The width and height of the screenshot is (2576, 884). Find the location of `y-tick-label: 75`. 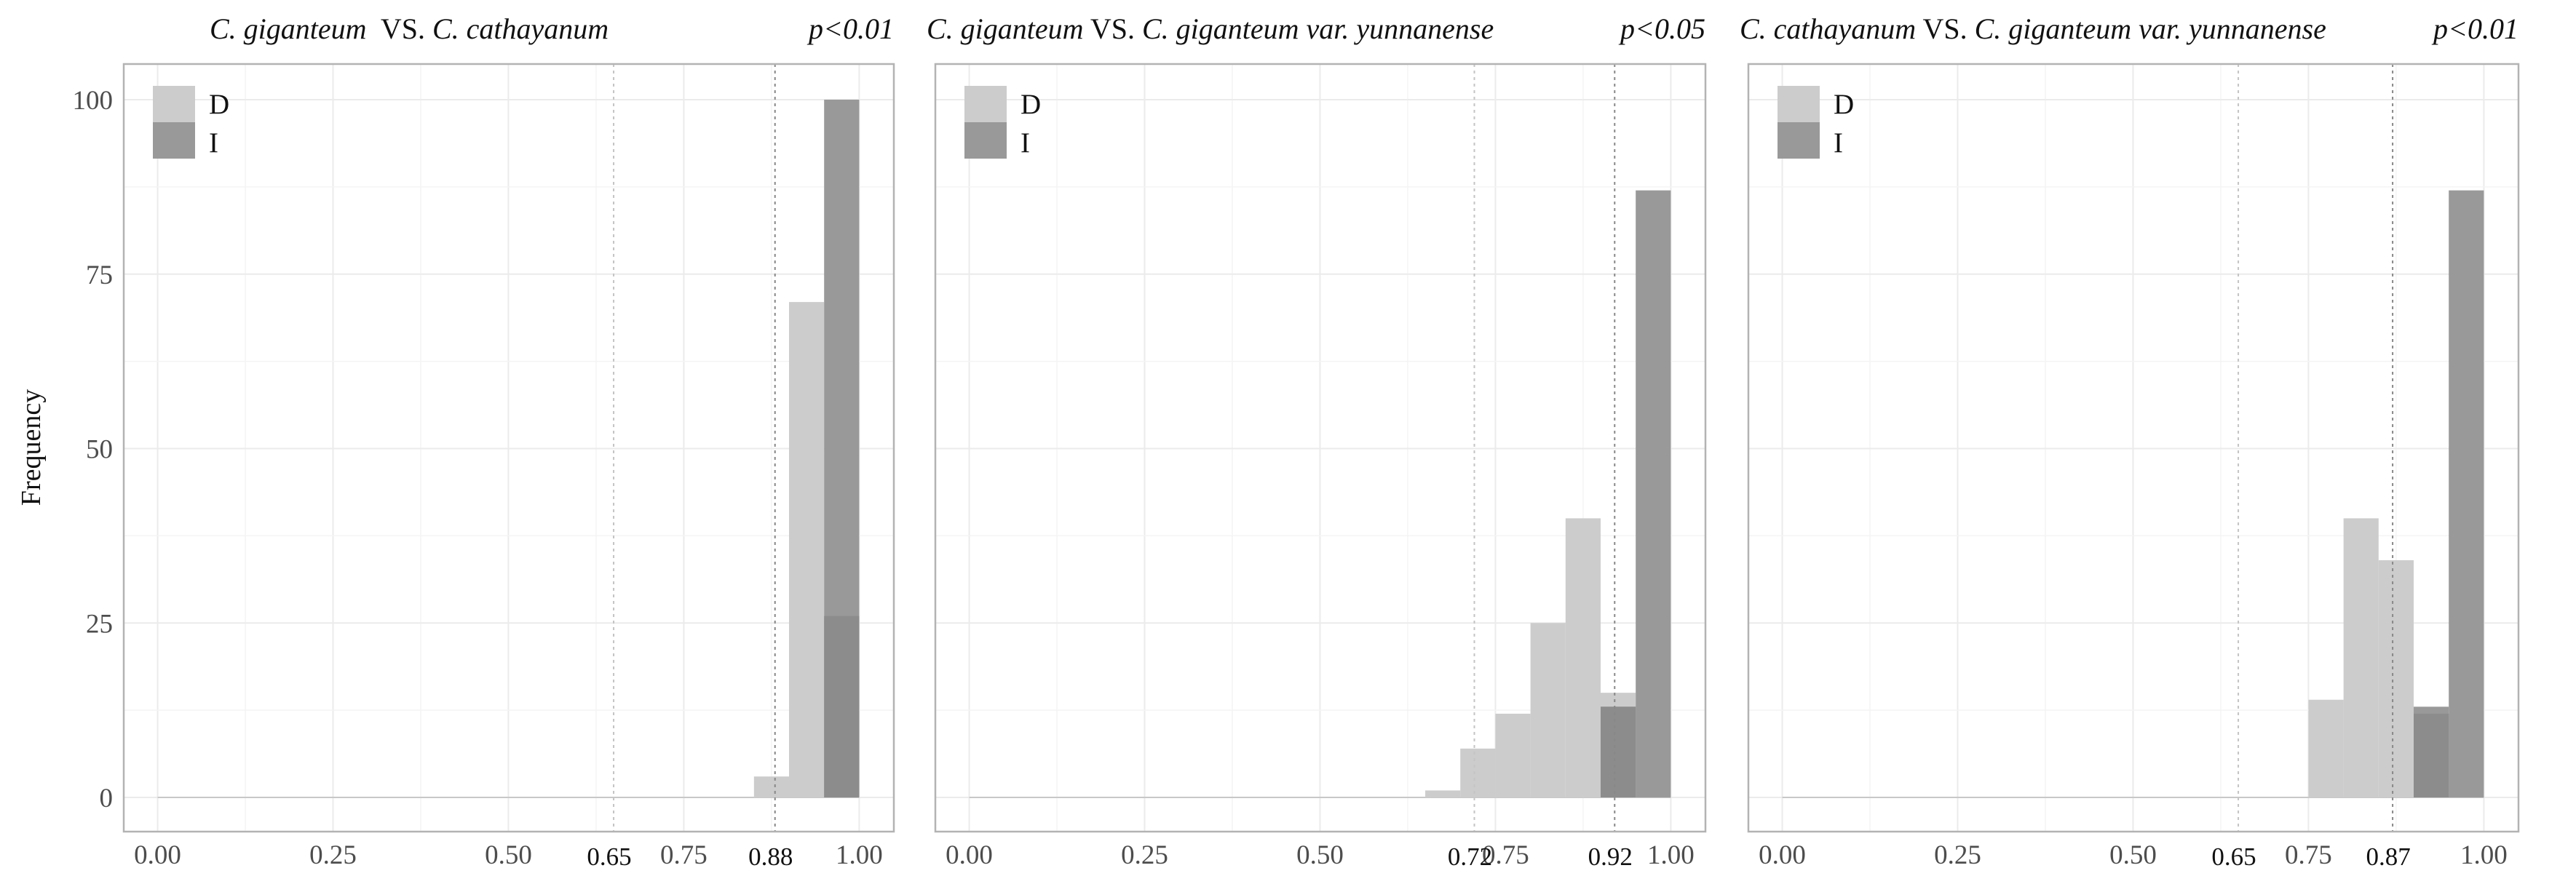

y-tick-label: 75 is located at coordinates (99, 275).